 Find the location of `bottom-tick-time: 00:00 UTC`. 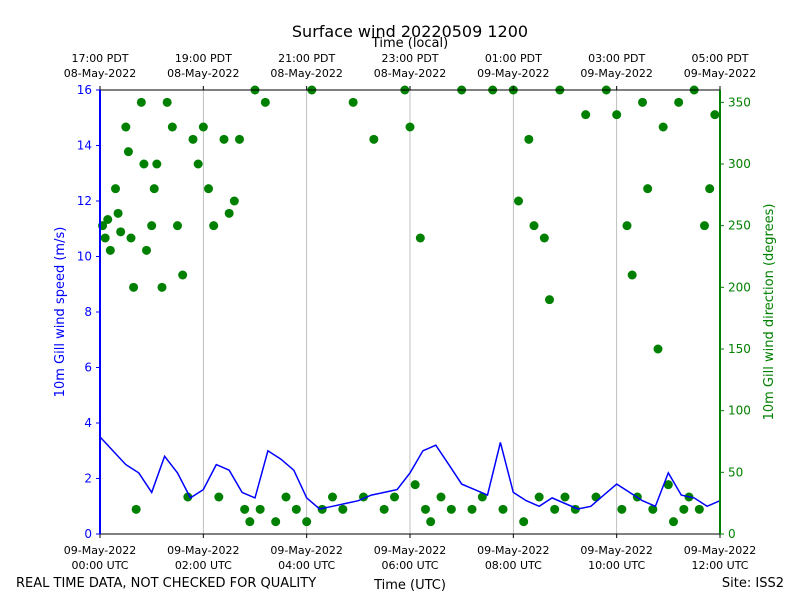

bottom-tick-time: 00:00 UTC is located at coordinates (99, 565).